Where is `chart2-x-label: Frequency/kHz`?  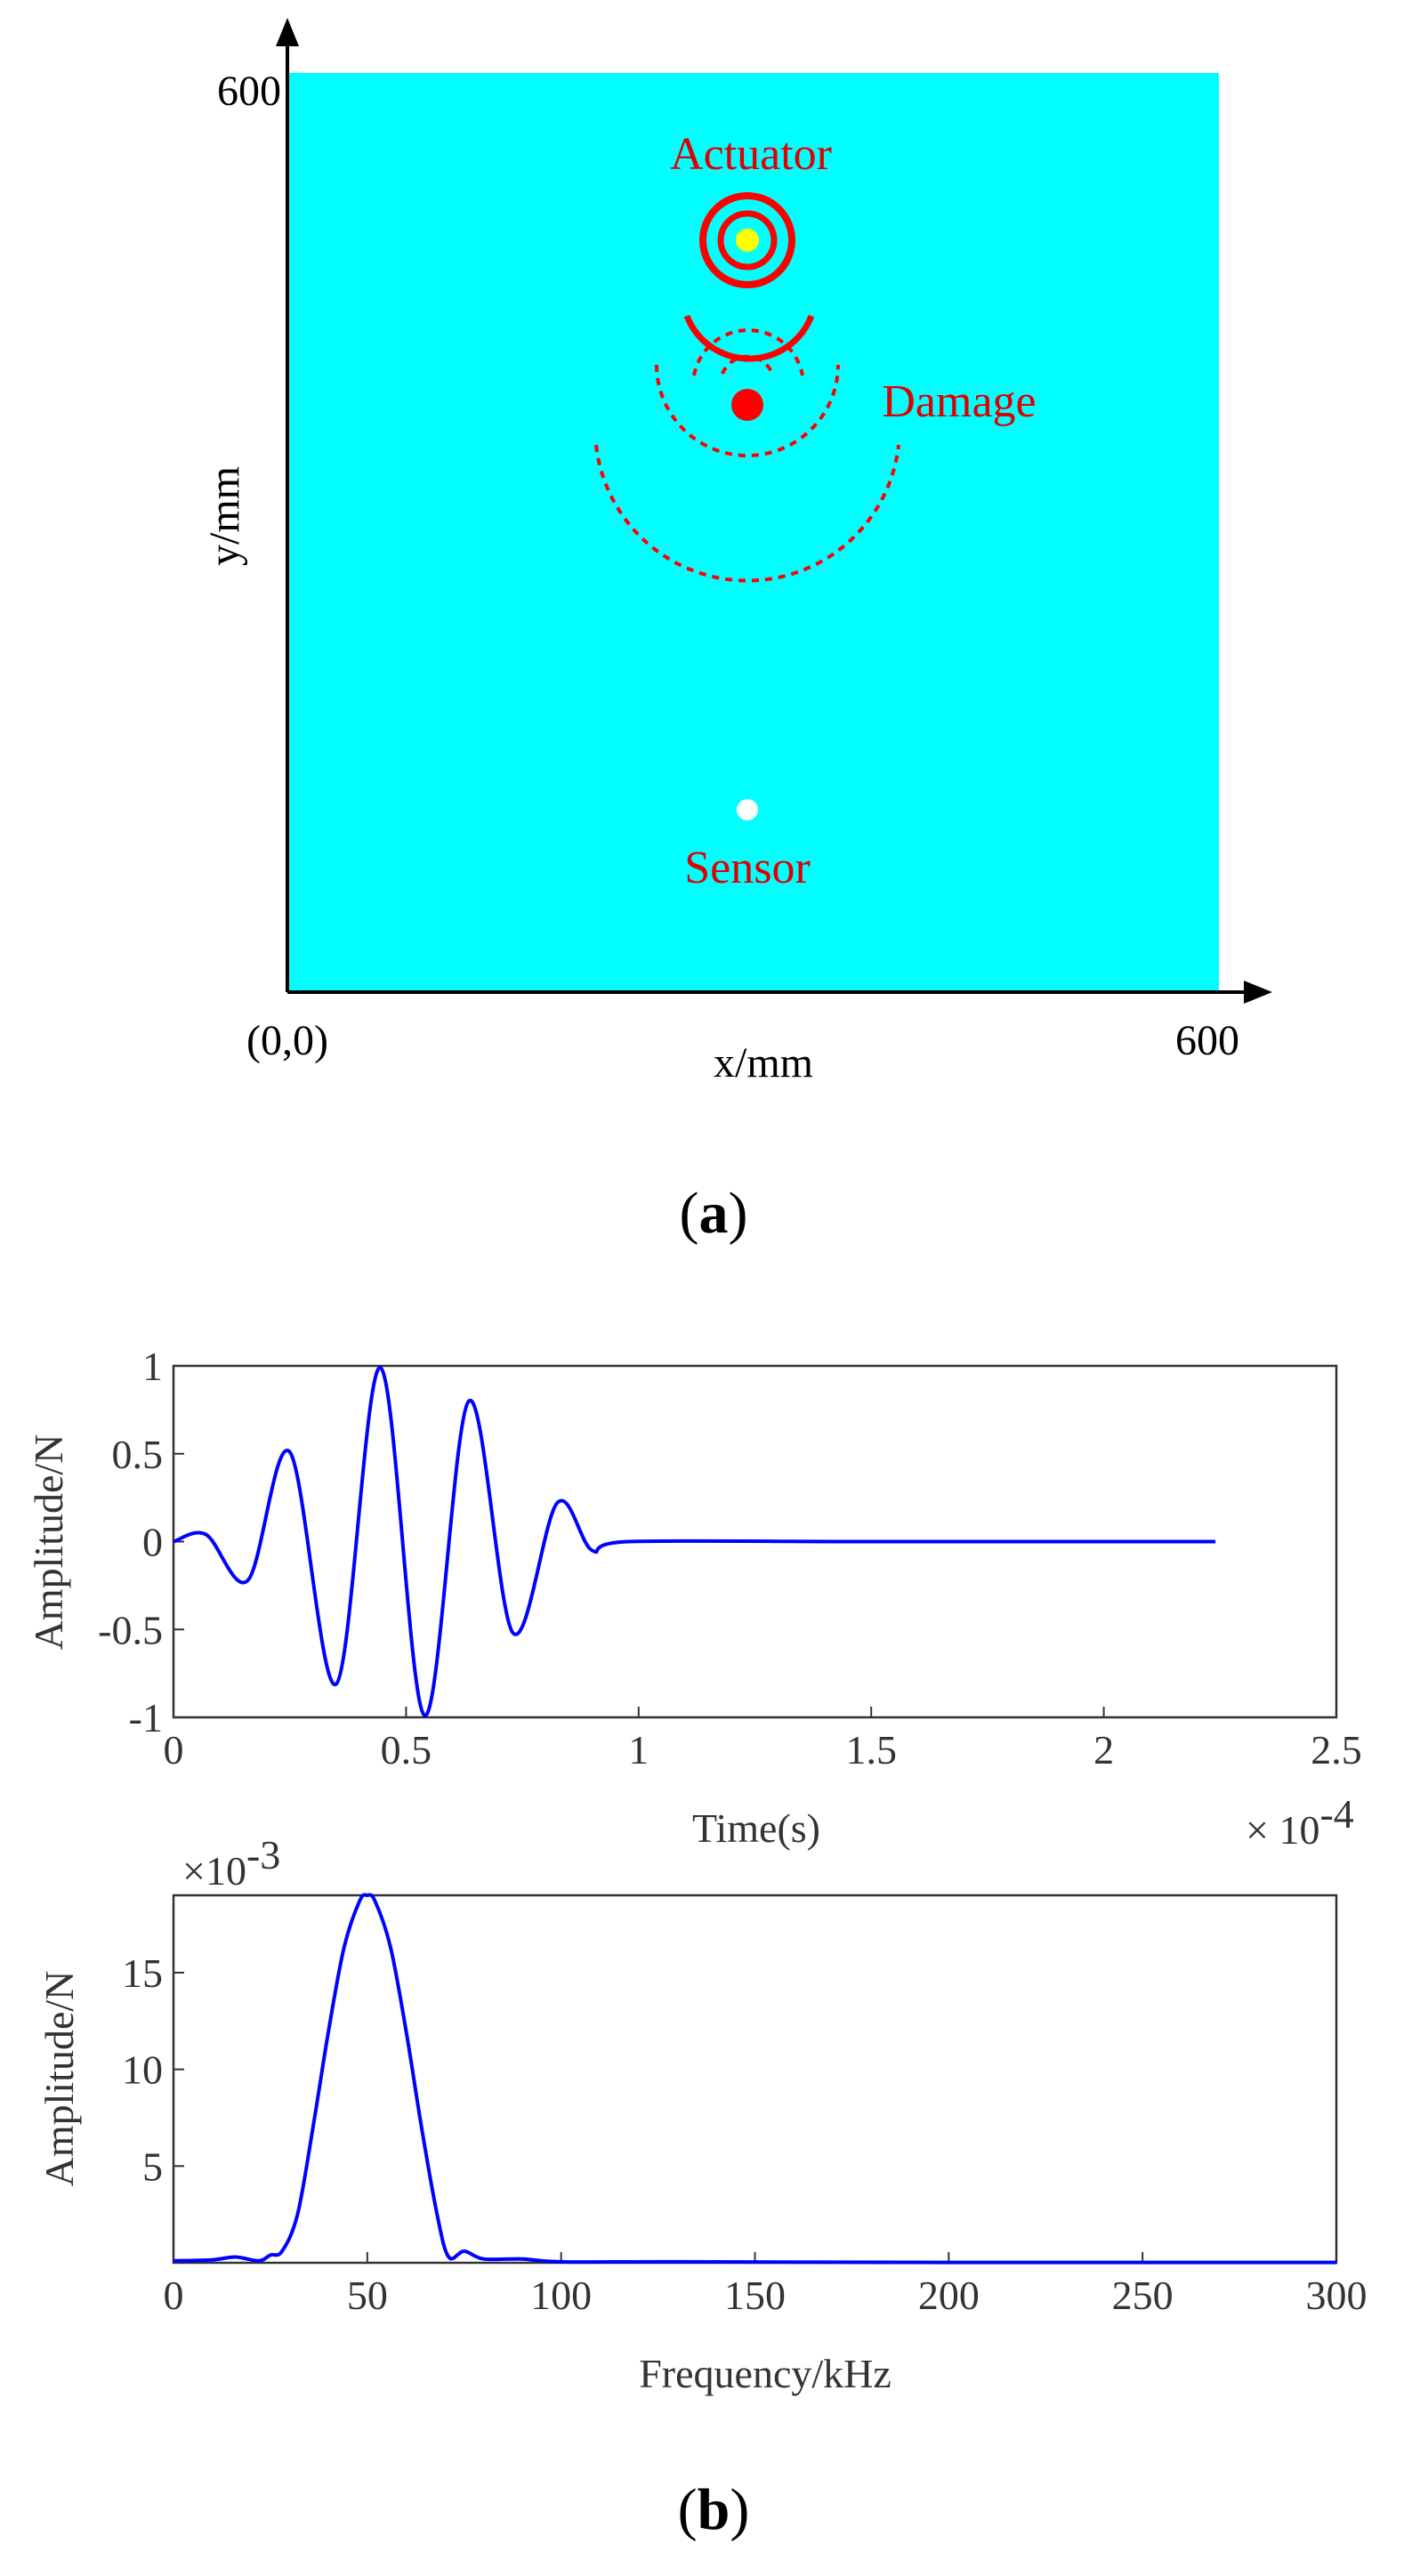 chart2-x-label: Frequency/kHz is located at coordinates (765, 2373).